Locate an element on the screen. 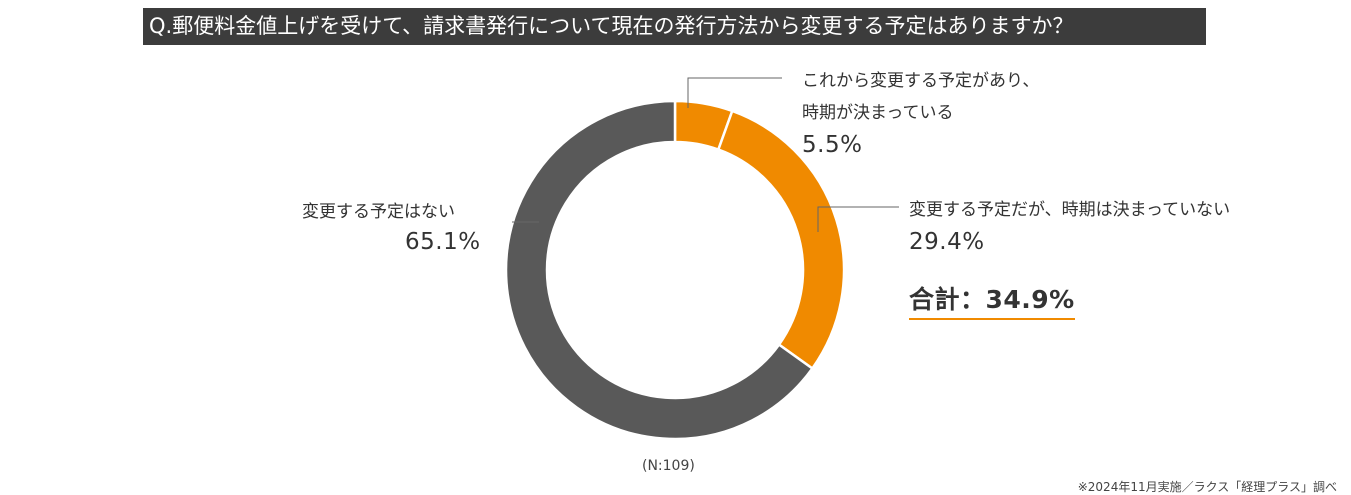  slice-label-none: 変更する予定はない is located at coordinates (378, 212).